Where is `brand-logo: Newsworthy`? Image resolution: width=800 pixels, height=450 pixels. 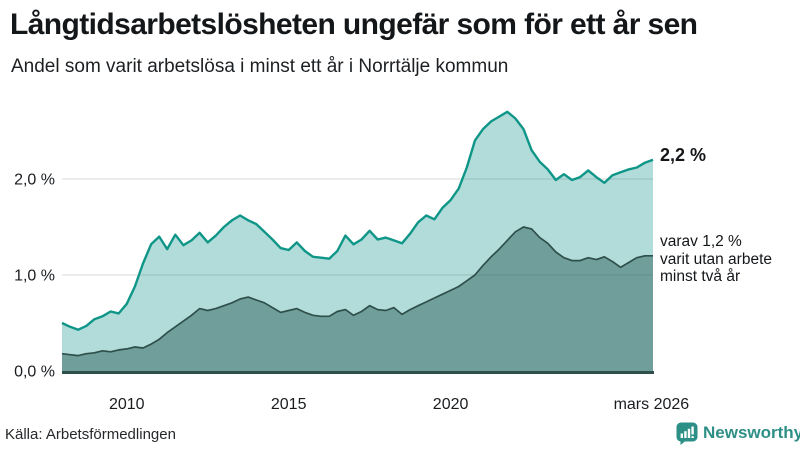
brand-logo: Newsworthy is located at coordinates (738, 433).